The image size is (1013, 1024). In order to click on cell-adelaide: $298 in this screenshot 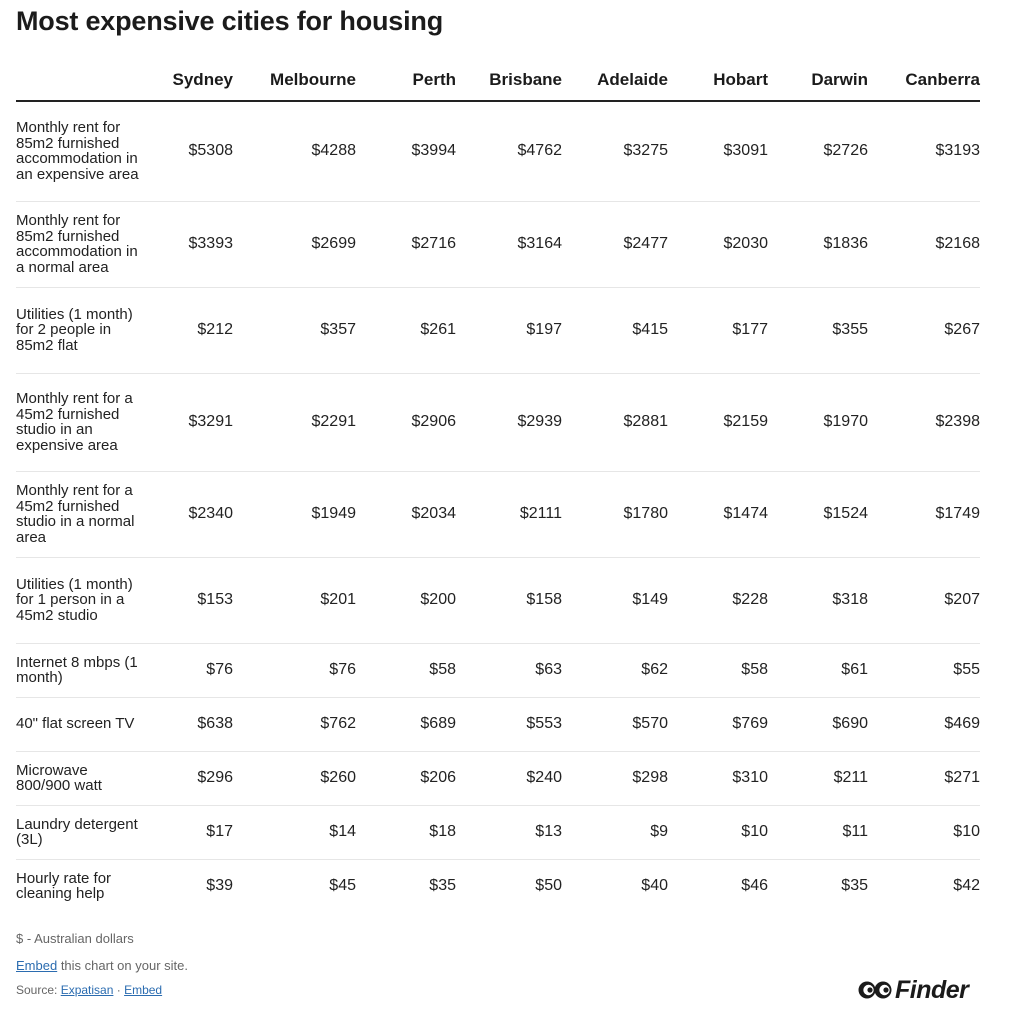, I will do `click(615, 778)`.